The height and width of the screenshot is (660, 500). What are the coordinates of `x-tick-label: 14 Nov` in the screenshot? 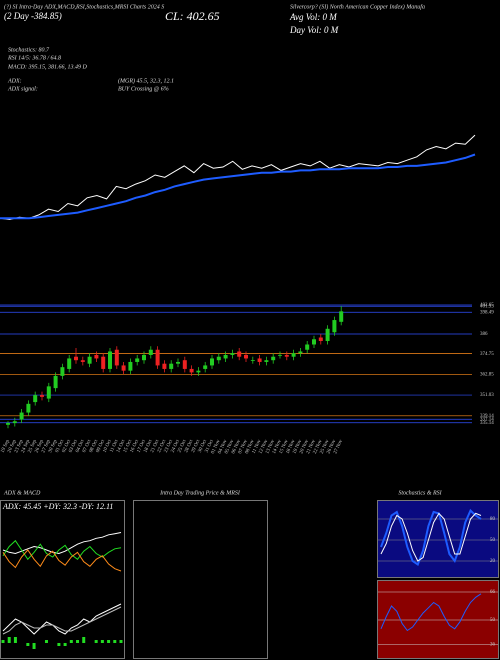 It's located at (277, 447).